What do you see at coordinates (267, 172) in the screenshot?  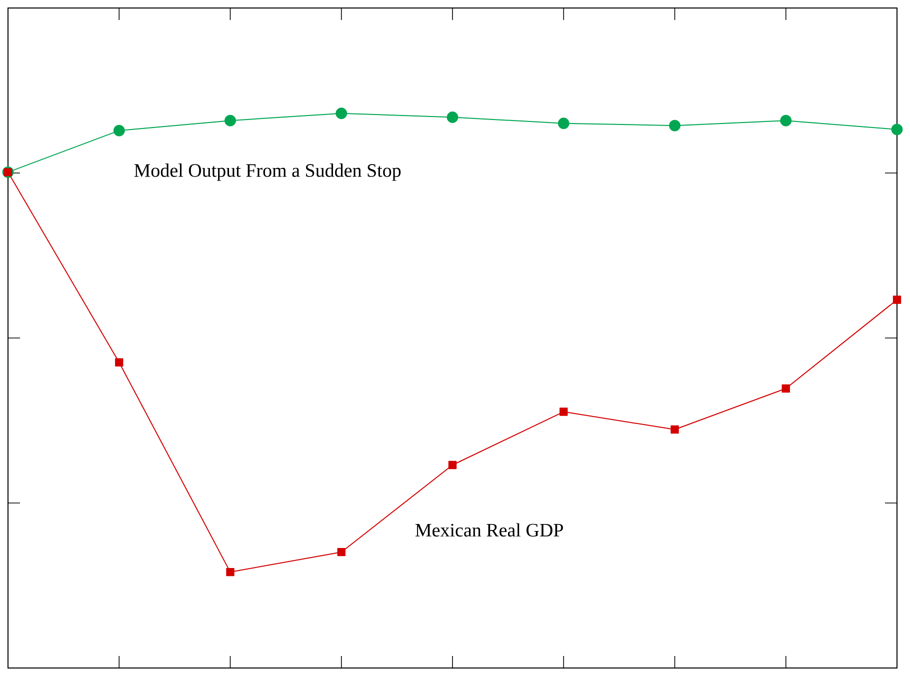 I see `series-label: Model Output From a Sudden Stop` at bounding box center [267, 172].